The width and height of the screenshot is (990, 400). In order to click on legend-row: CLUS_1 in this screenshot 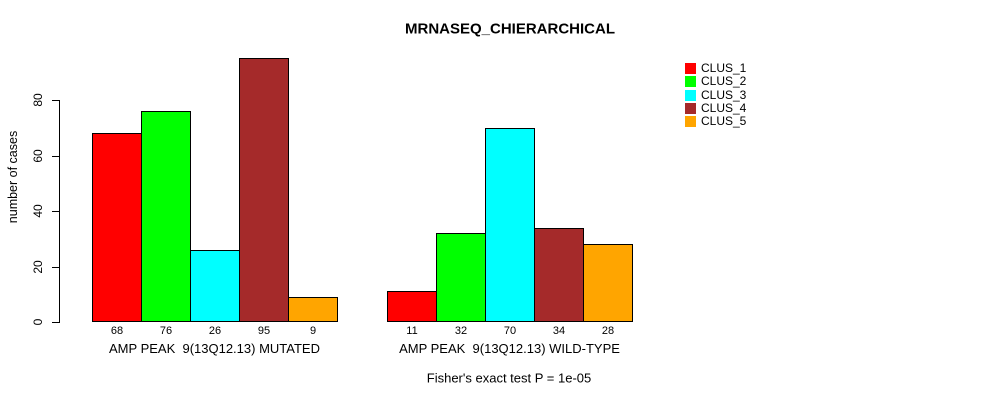, I will do `click(715, 68)`.